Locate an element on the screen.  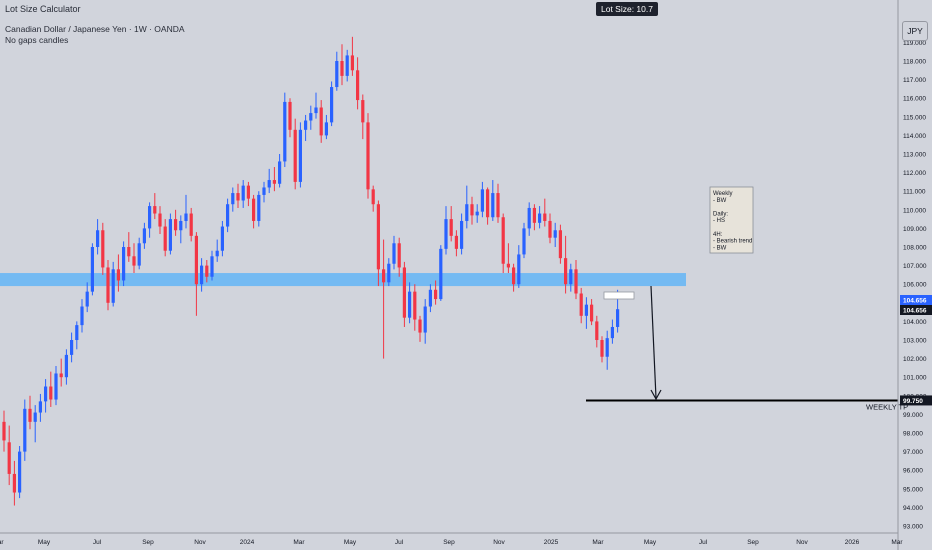
current-price-tag-upper: 104.656 is located at coordinates (916, 300).